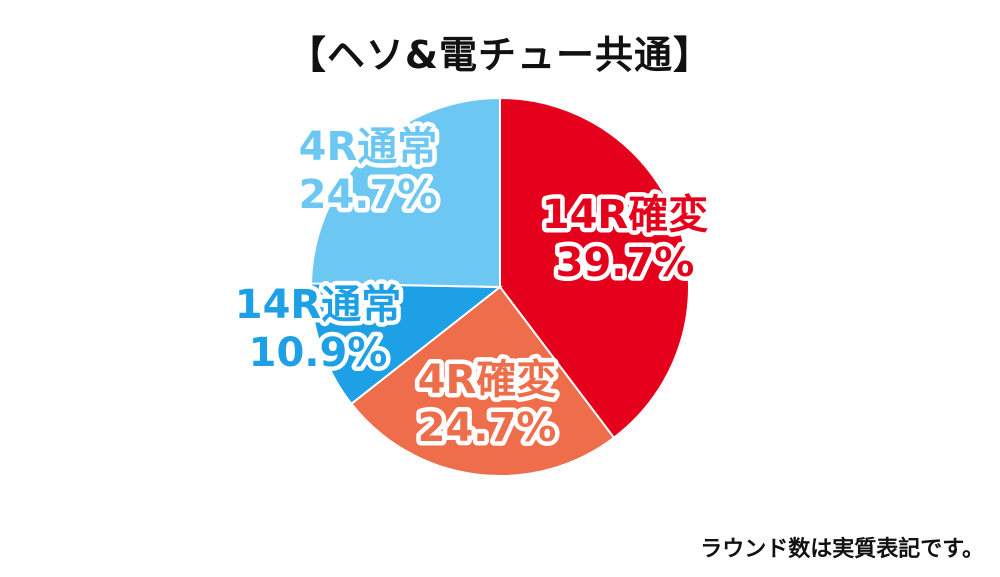 The height and width of the screenshot is (577, 1000). What do you see at coordinates (368, 195) in the screenshot?
I see `slice-value-4: 24.7%` at bounding box center [368, 195].